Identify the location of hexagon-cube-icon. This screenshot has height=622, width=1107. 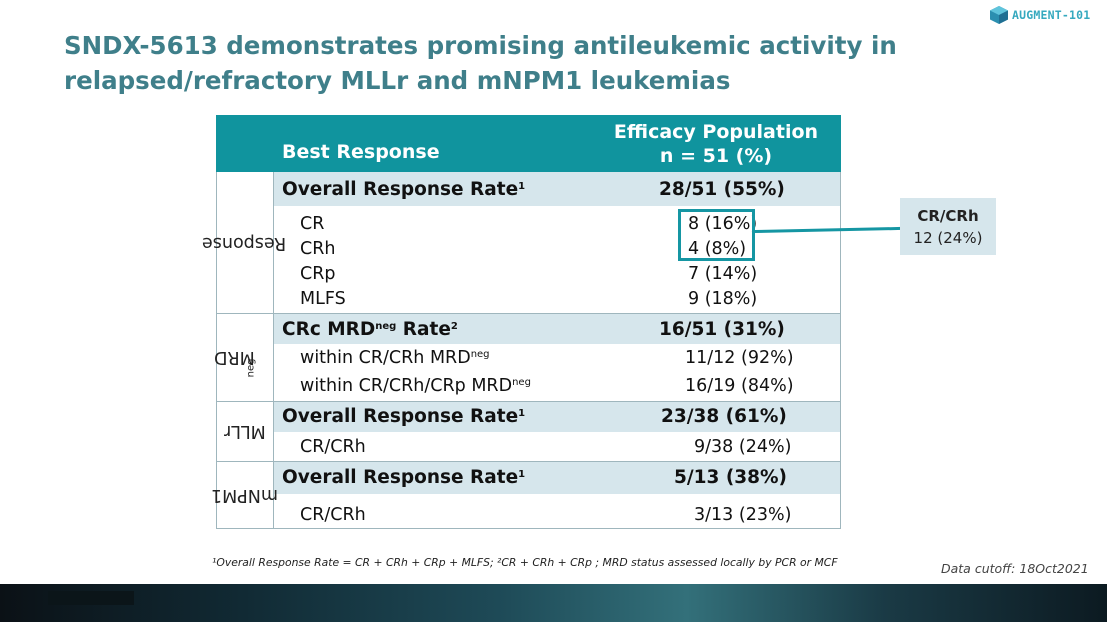
(999, 15).